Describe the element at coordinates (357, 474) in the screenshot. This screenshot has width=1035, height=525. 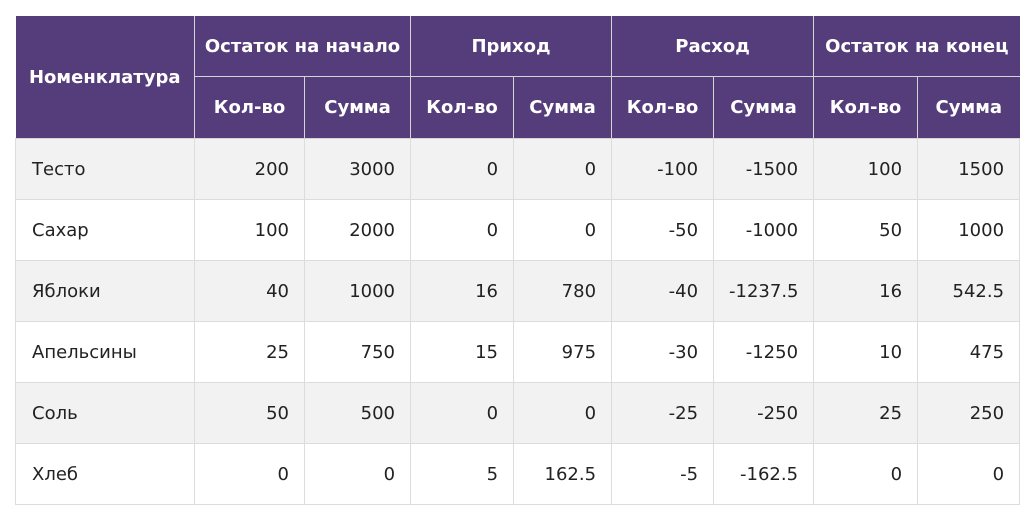
I see `cell-opening-sum: 0` at that location.